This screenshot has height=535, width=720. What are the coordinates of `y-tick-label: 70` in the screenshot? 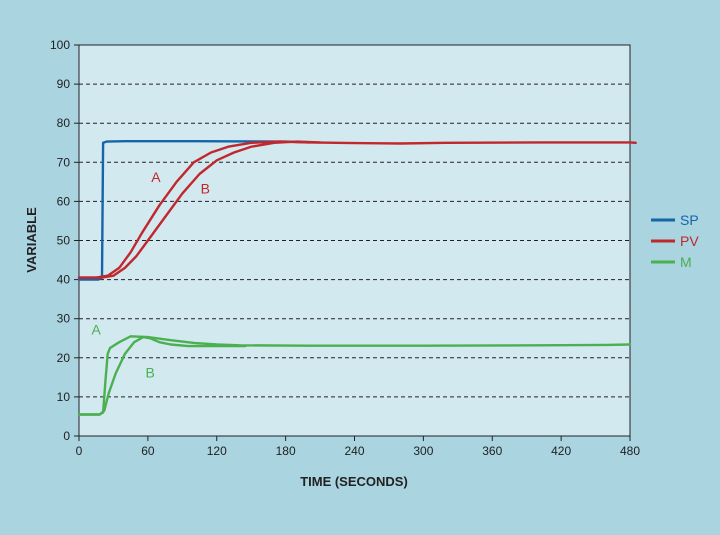 It's located at (64, 162).